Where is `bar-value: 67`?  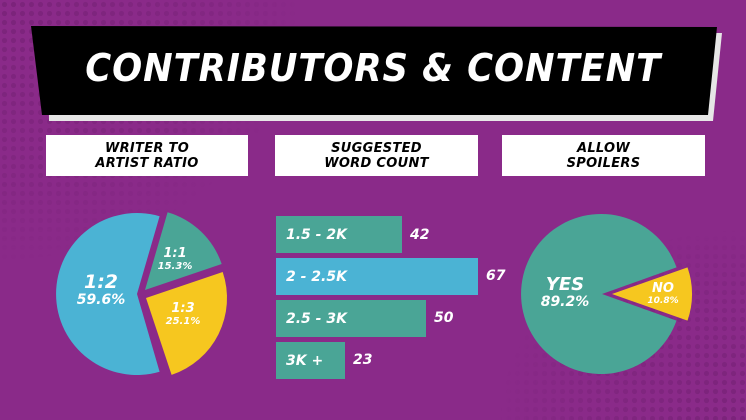 bar-value: 67 is located at coordinates (496, 276).